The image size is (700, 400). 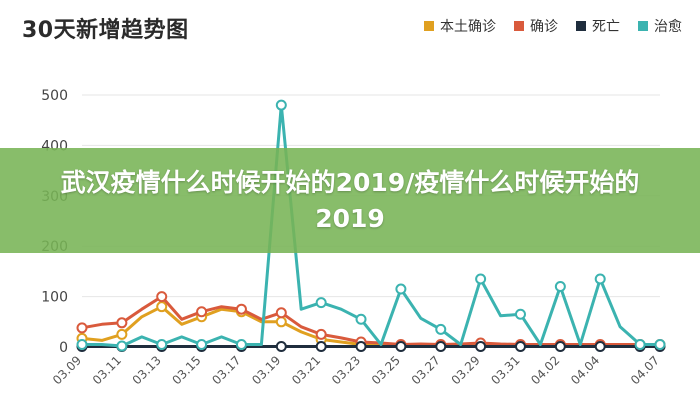 I want to click on x-tick-label: 03.13, so click(x=147, y=370).